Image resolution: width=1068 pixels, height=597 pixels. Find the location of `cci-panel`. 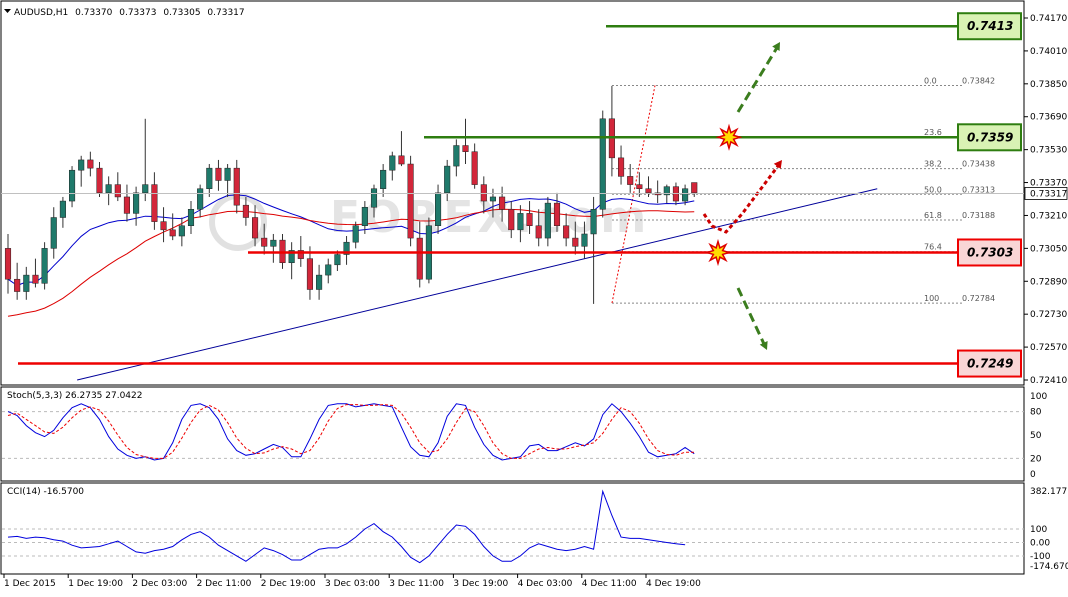

cci-panel is located at coordinates (512, 528).